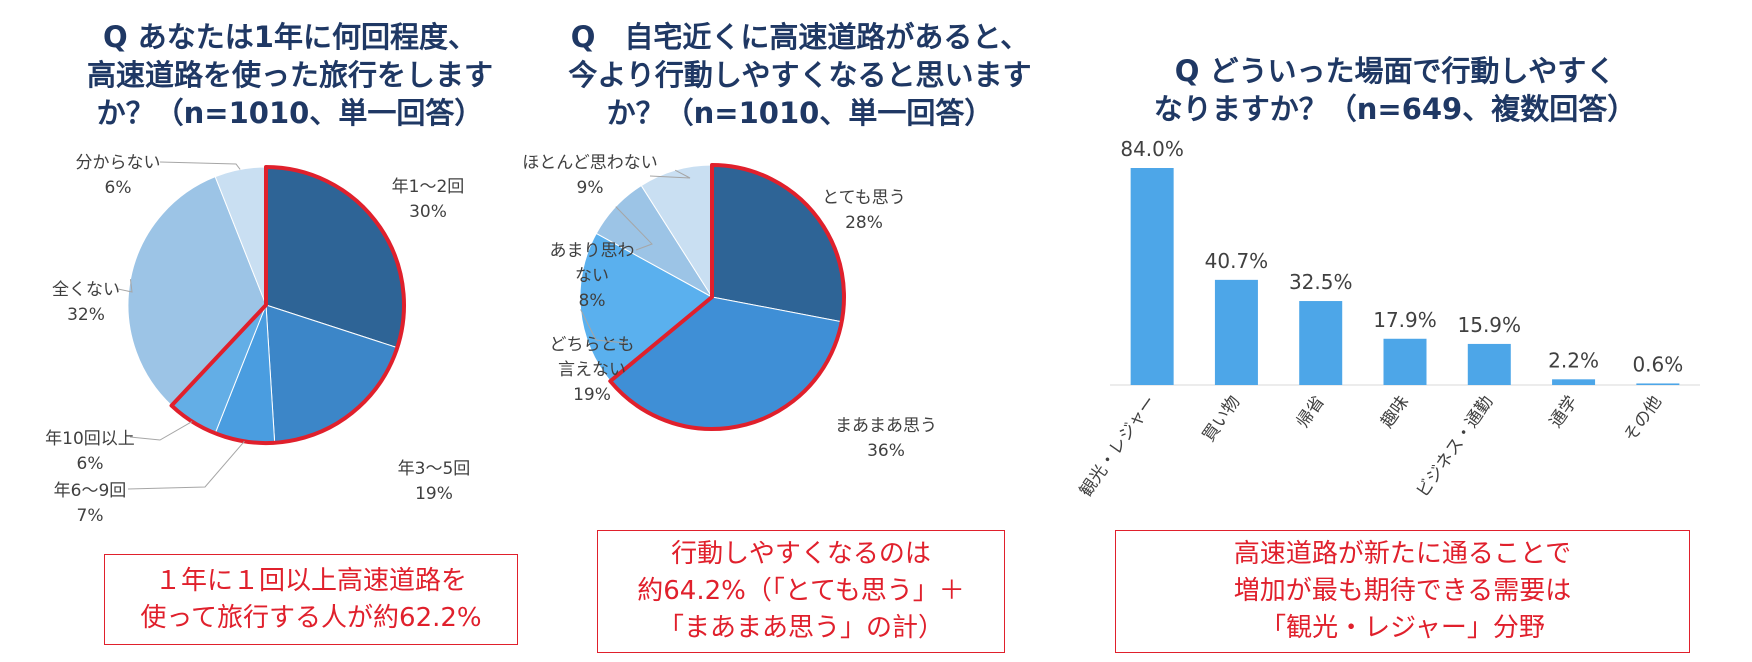 This screenshot has width=1752, height=662. I want to click on callout-travel-summary: １年に１回以上高速道路を 使って旅行する人が約62.2%, so click(311, 599).